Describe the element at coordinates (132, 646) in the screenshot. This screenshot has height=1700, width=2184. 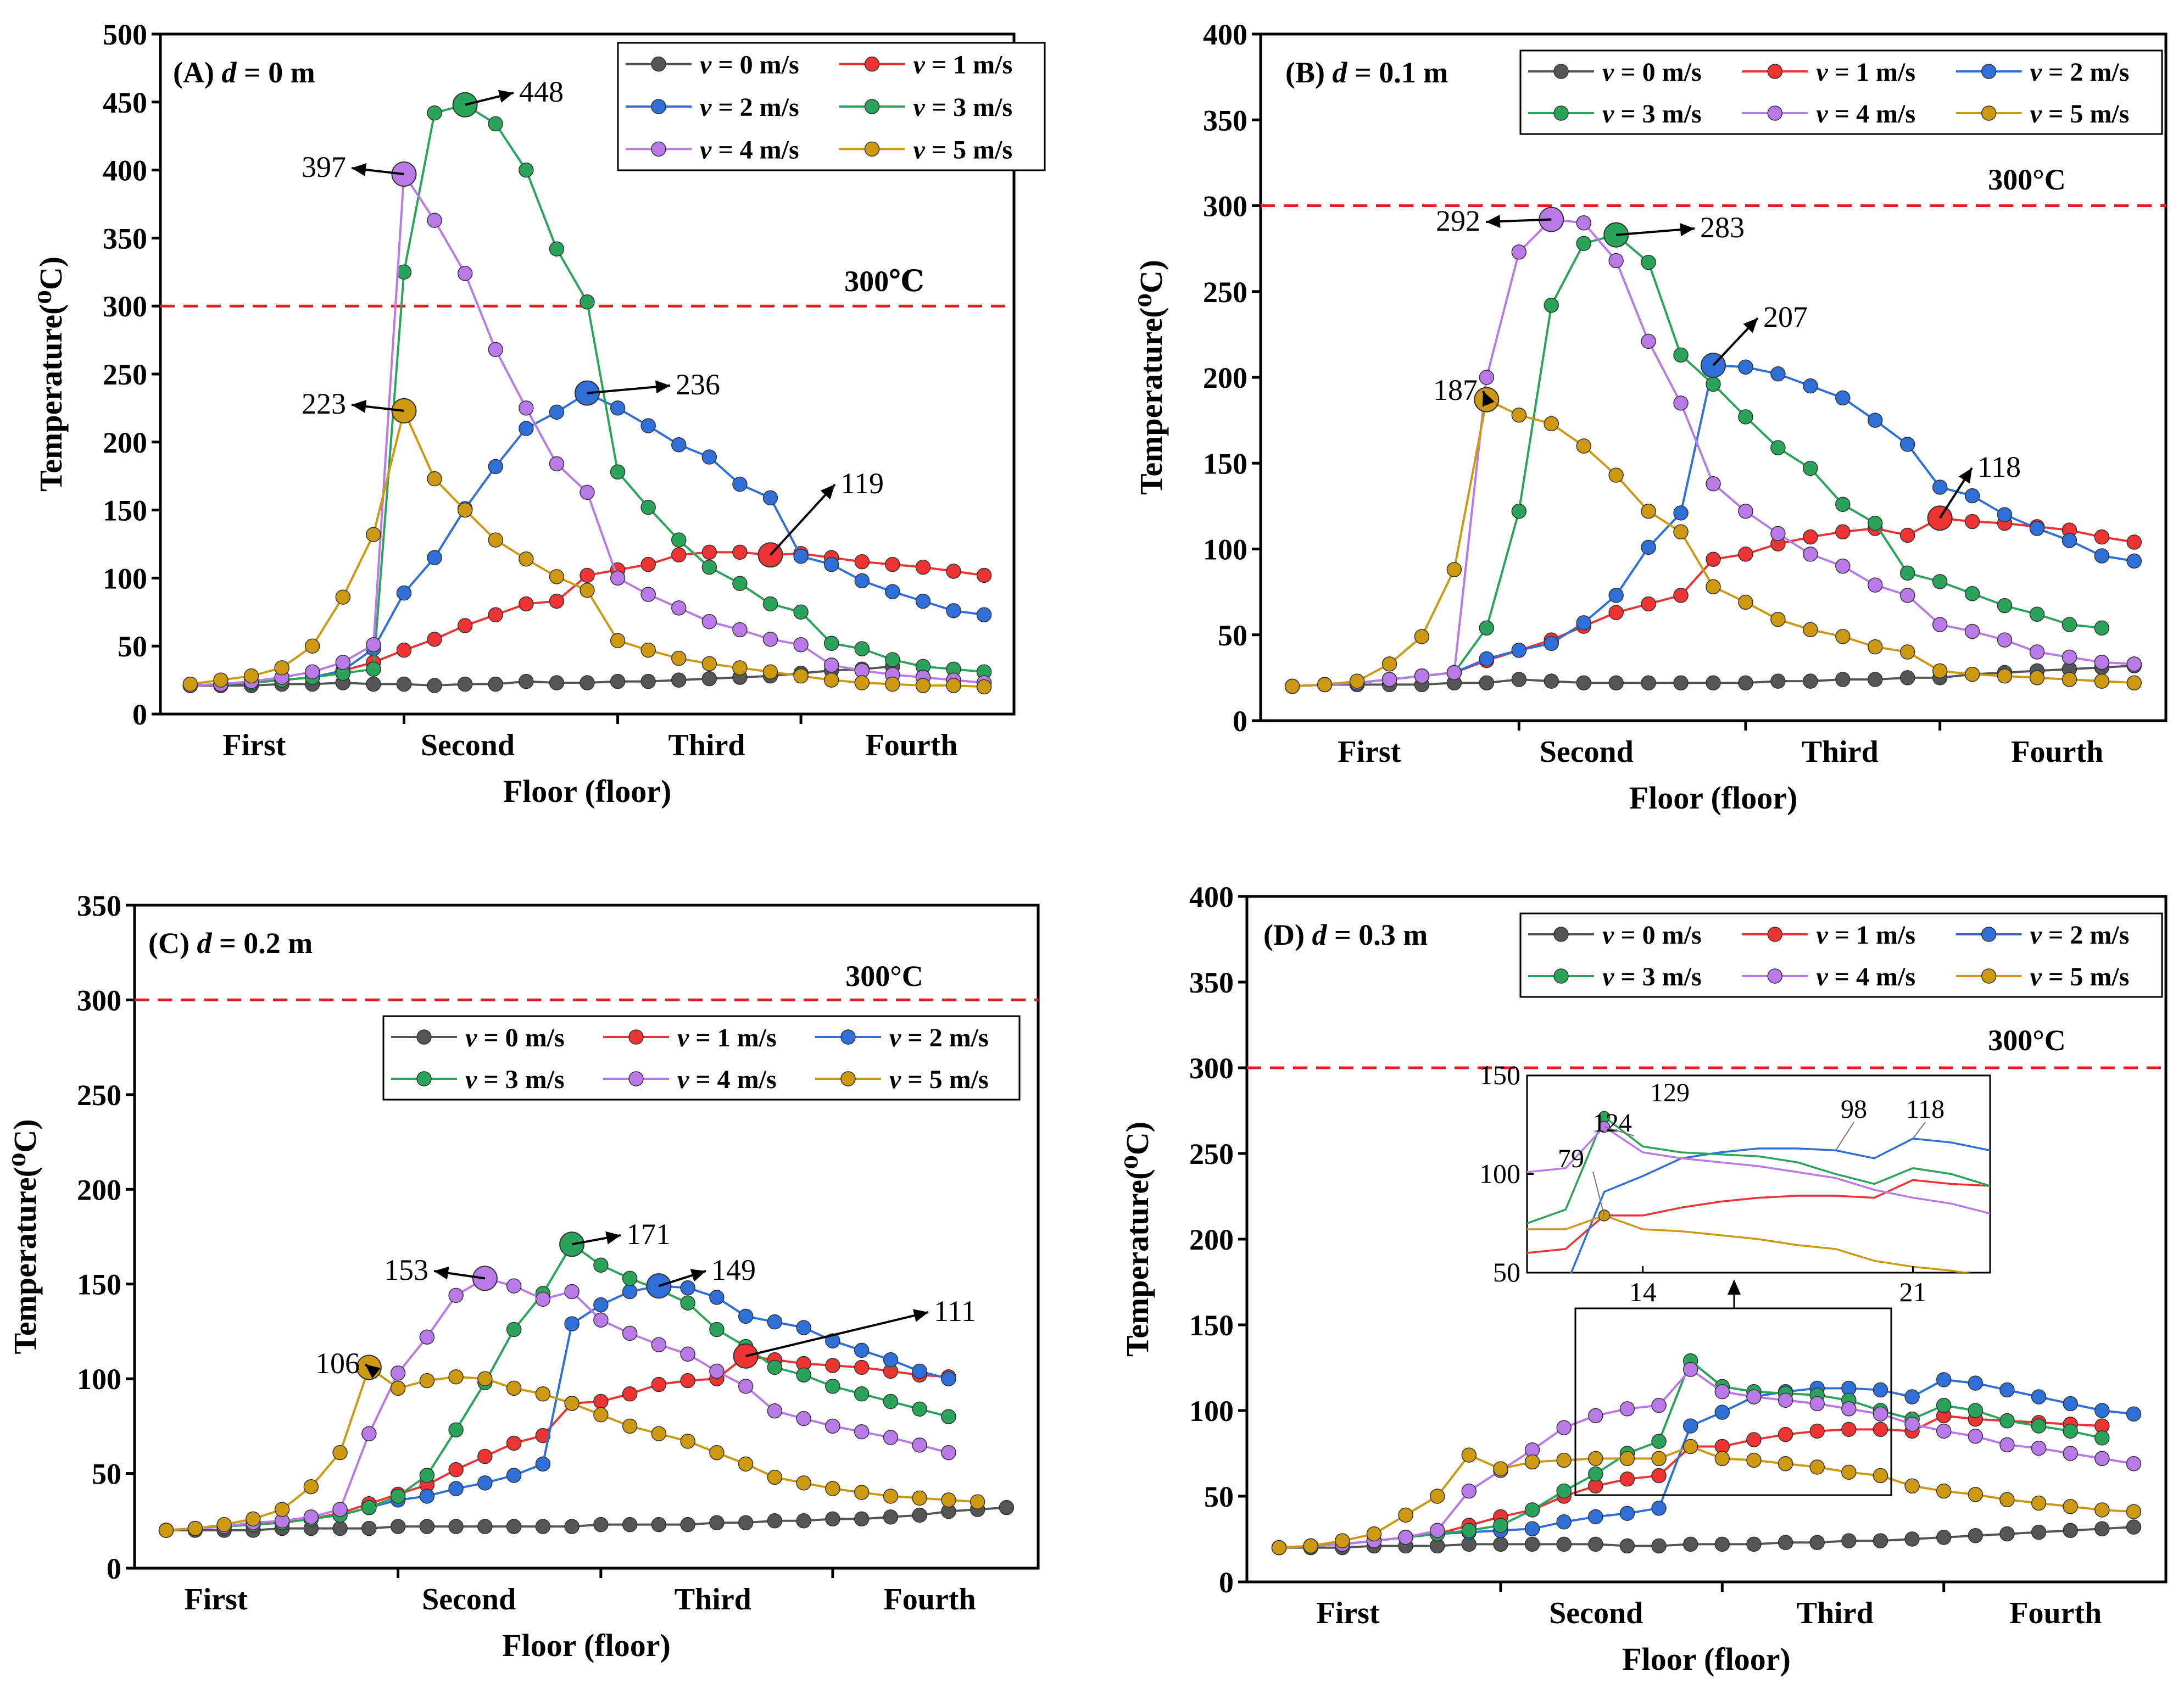
I see `y-tick-label: 50` at that location.